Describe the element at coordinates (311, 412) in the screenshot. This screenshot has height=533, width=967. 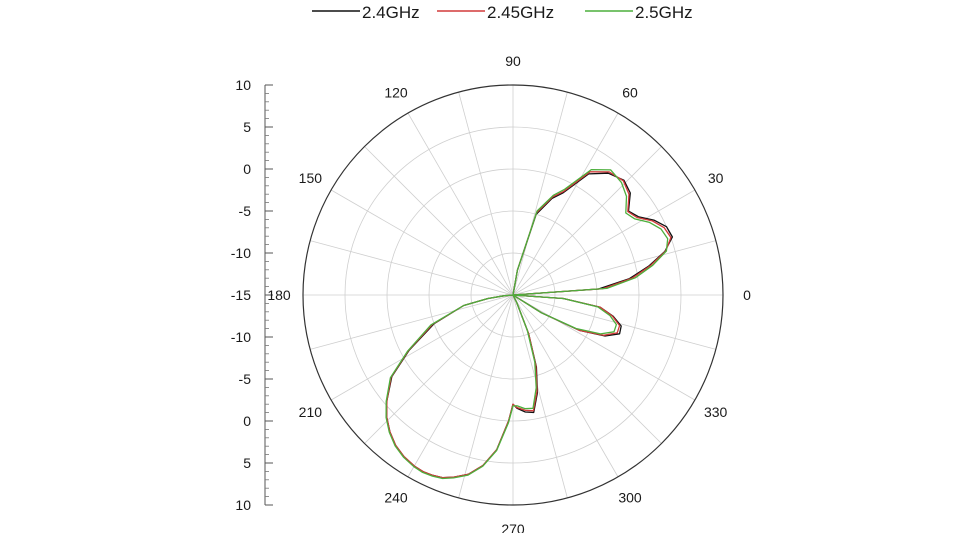
I see `angle-tick-label: 210` at that location.